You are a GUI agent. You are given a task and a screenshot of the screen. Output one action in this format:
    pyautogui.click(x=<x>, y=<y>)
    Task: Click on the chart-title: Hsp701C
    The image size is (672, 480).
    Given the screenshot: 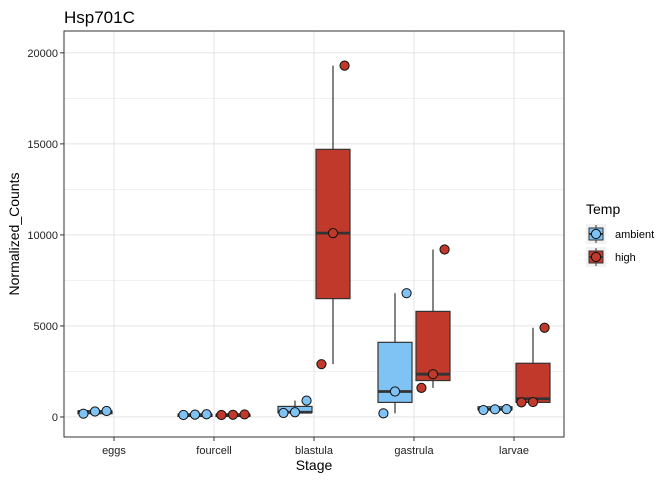 What is the action you would take?
    pyautogui.click(x=99, y=17)
    